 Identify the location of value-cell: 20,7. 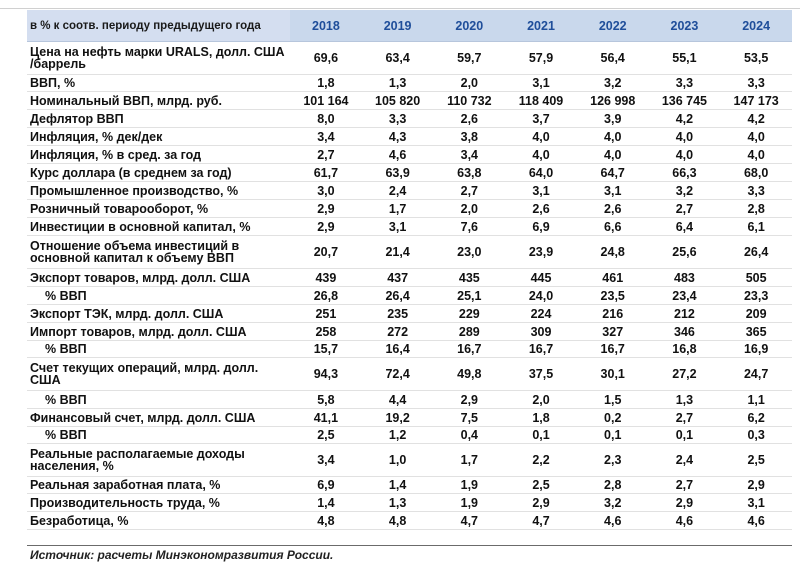
(326, 252).